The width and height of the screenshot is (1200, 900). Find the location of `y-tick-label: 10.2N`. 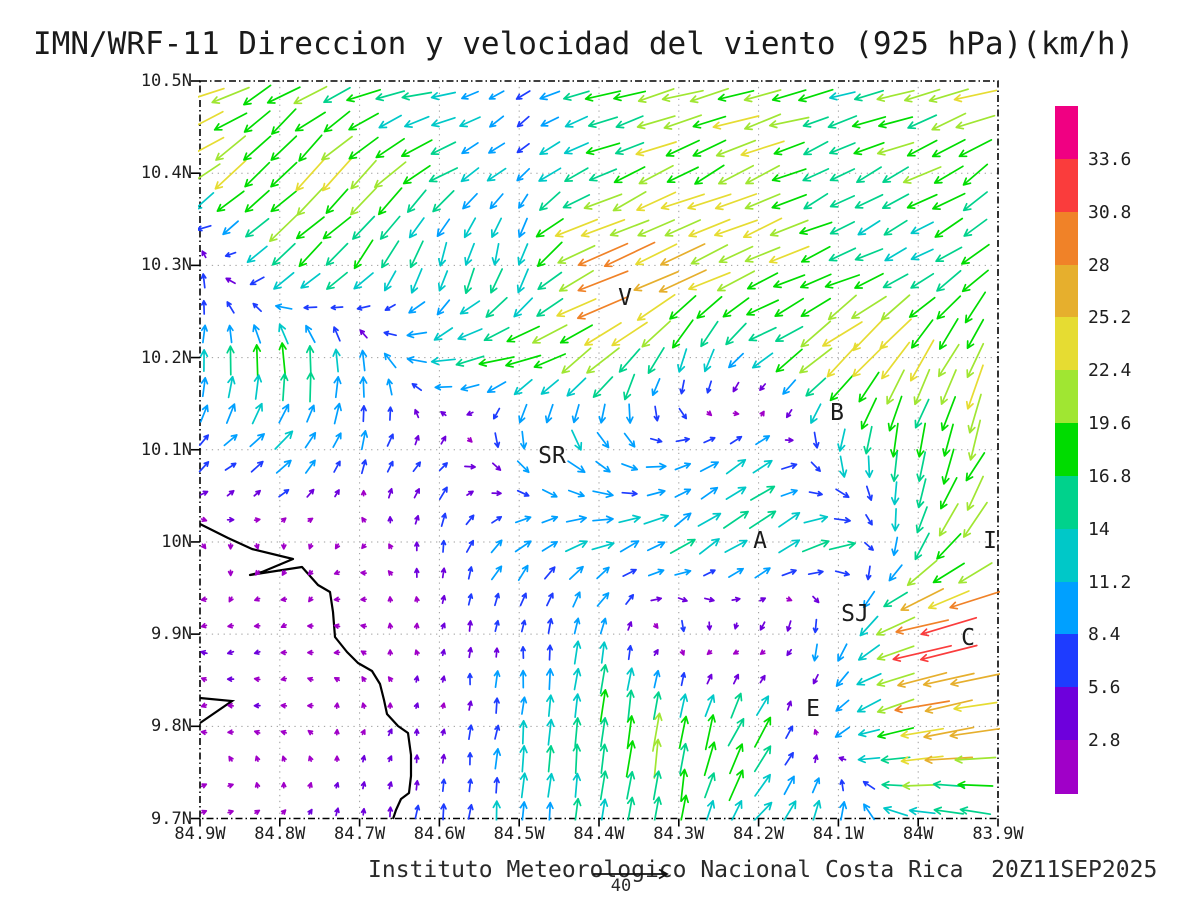

y-tick-label: 10.2N is located at coordinates (166, 357).